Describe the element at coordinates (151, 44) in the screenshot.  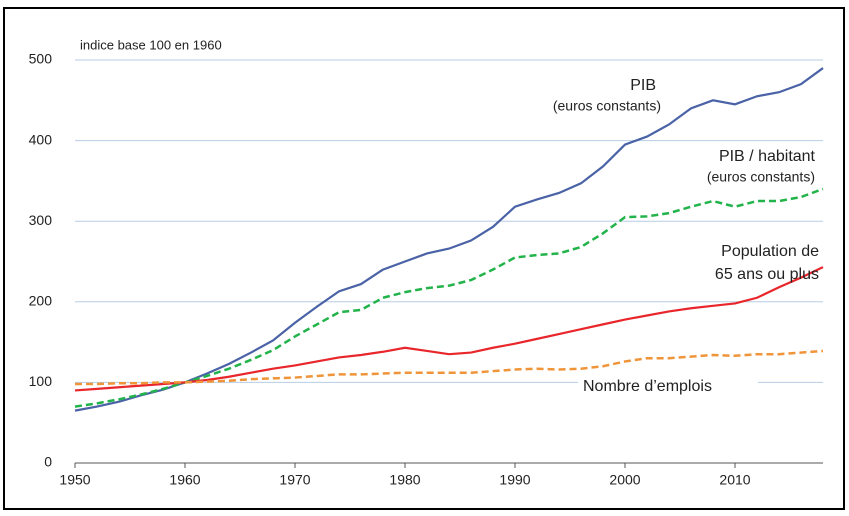
I see `y-axis-label: indice base 100 en 1960` at that location.